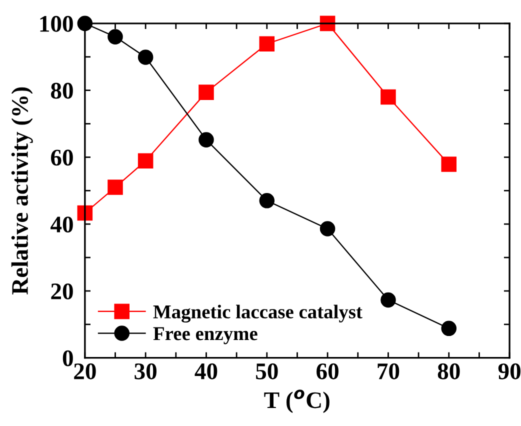 The image size is (521, 426). What do you see at coordinates (67, 358) in the screenshot?
I see `y-tick-label: 0` at bounding box center [67, 358].